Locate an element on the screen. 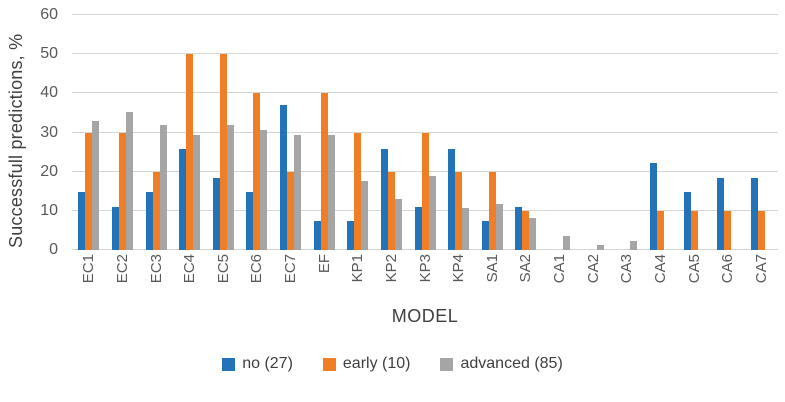 This screenshot has height=402, width=785. y-axis-tick-labels: 0 10 20 30 40 50 60 is located at coordinates (32, 201).